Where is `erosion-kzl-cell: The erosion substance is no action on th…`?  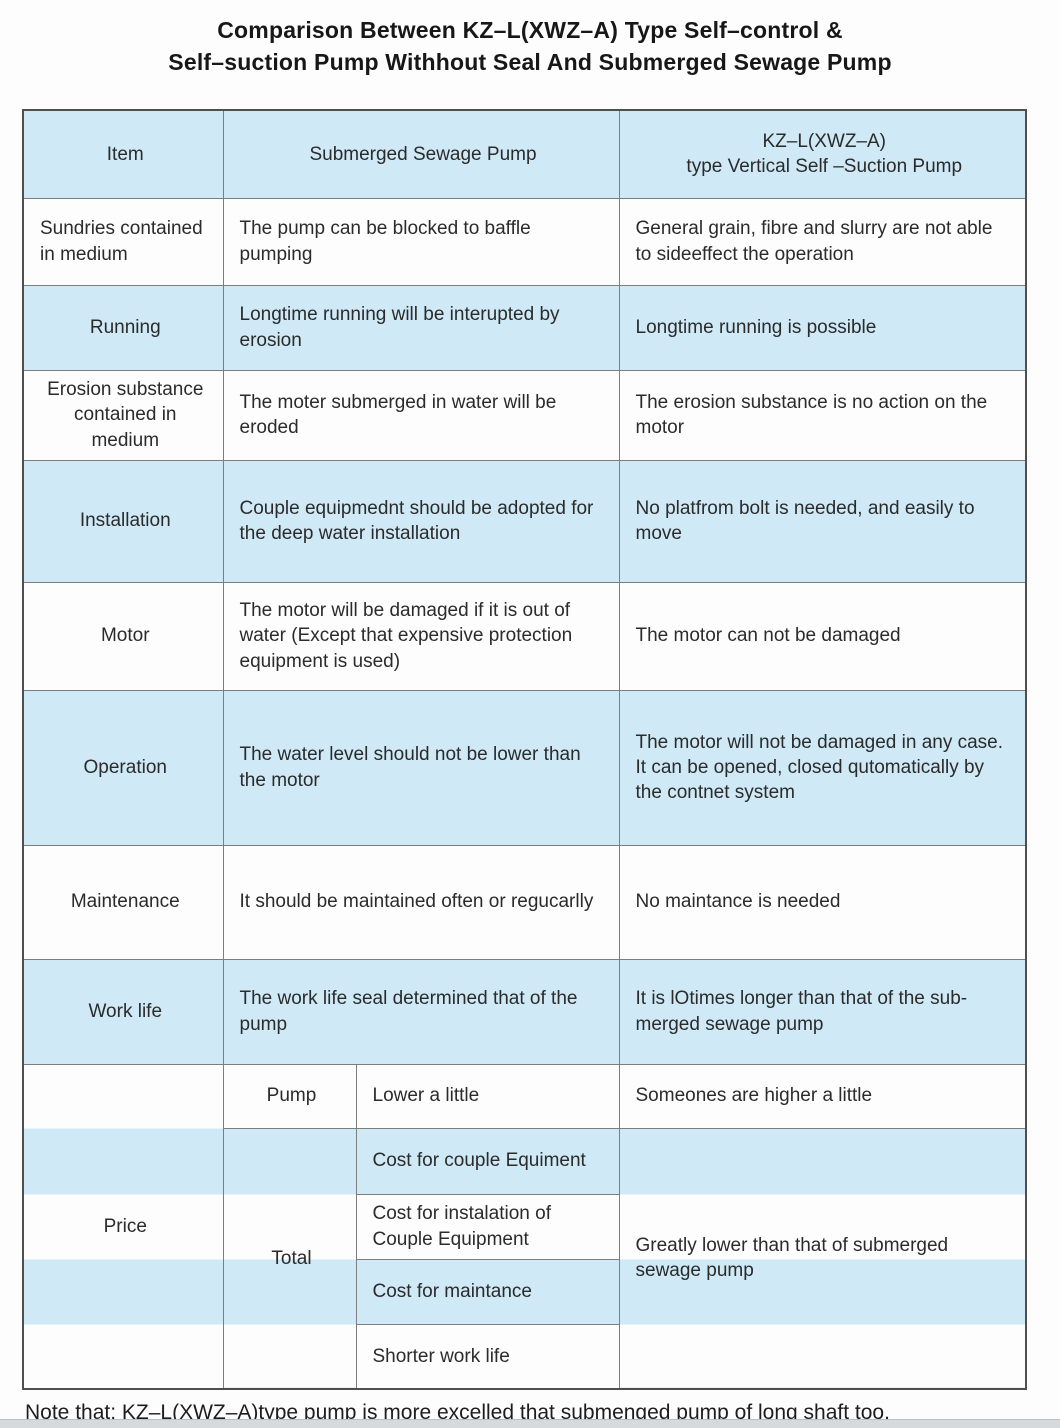 erosion-kzl-cell: The erosion substance is no action on th… is located at coordinates (822, 415).